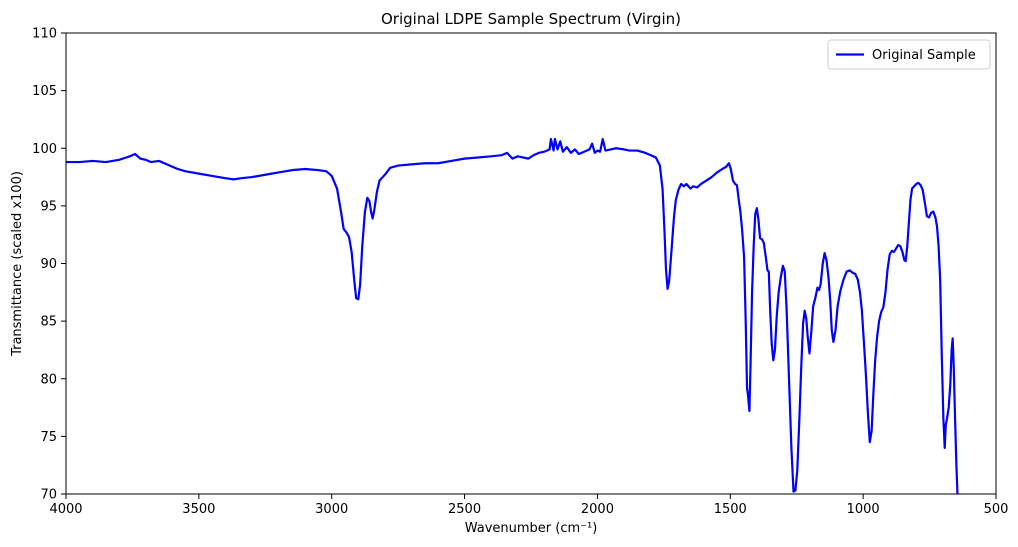 The image size is (1018, 547). Describe the element at coordinates (48, 206) in the screenshot. I see `y-tick-label: 95` at that location.